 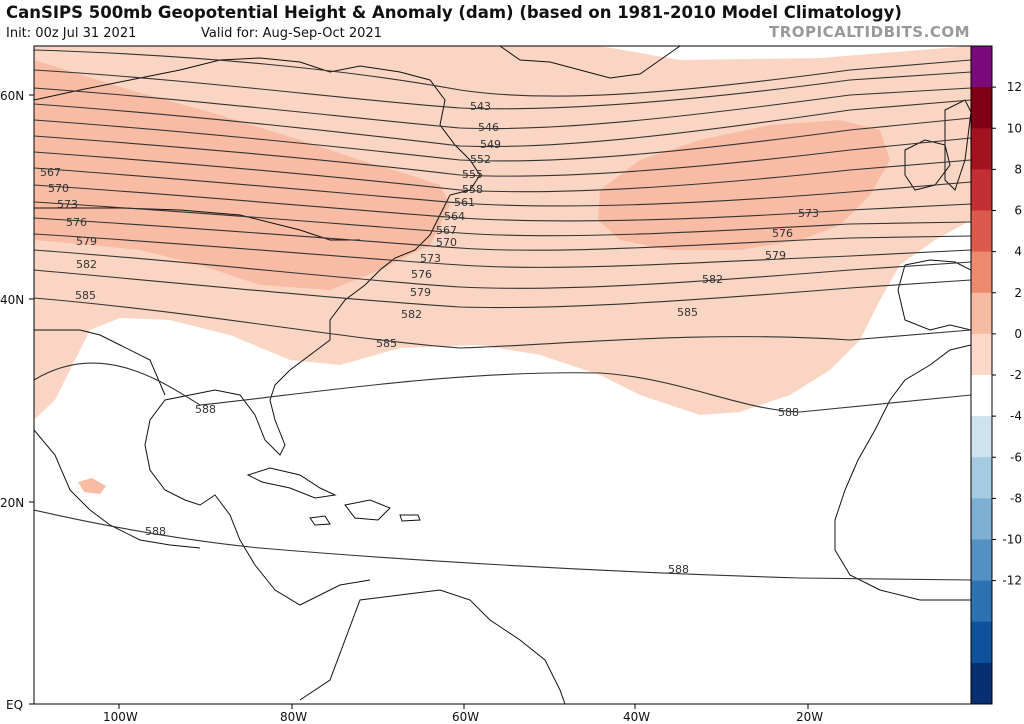 I want to click on lon-label-80w: 80W, so click(x=293, y=717).